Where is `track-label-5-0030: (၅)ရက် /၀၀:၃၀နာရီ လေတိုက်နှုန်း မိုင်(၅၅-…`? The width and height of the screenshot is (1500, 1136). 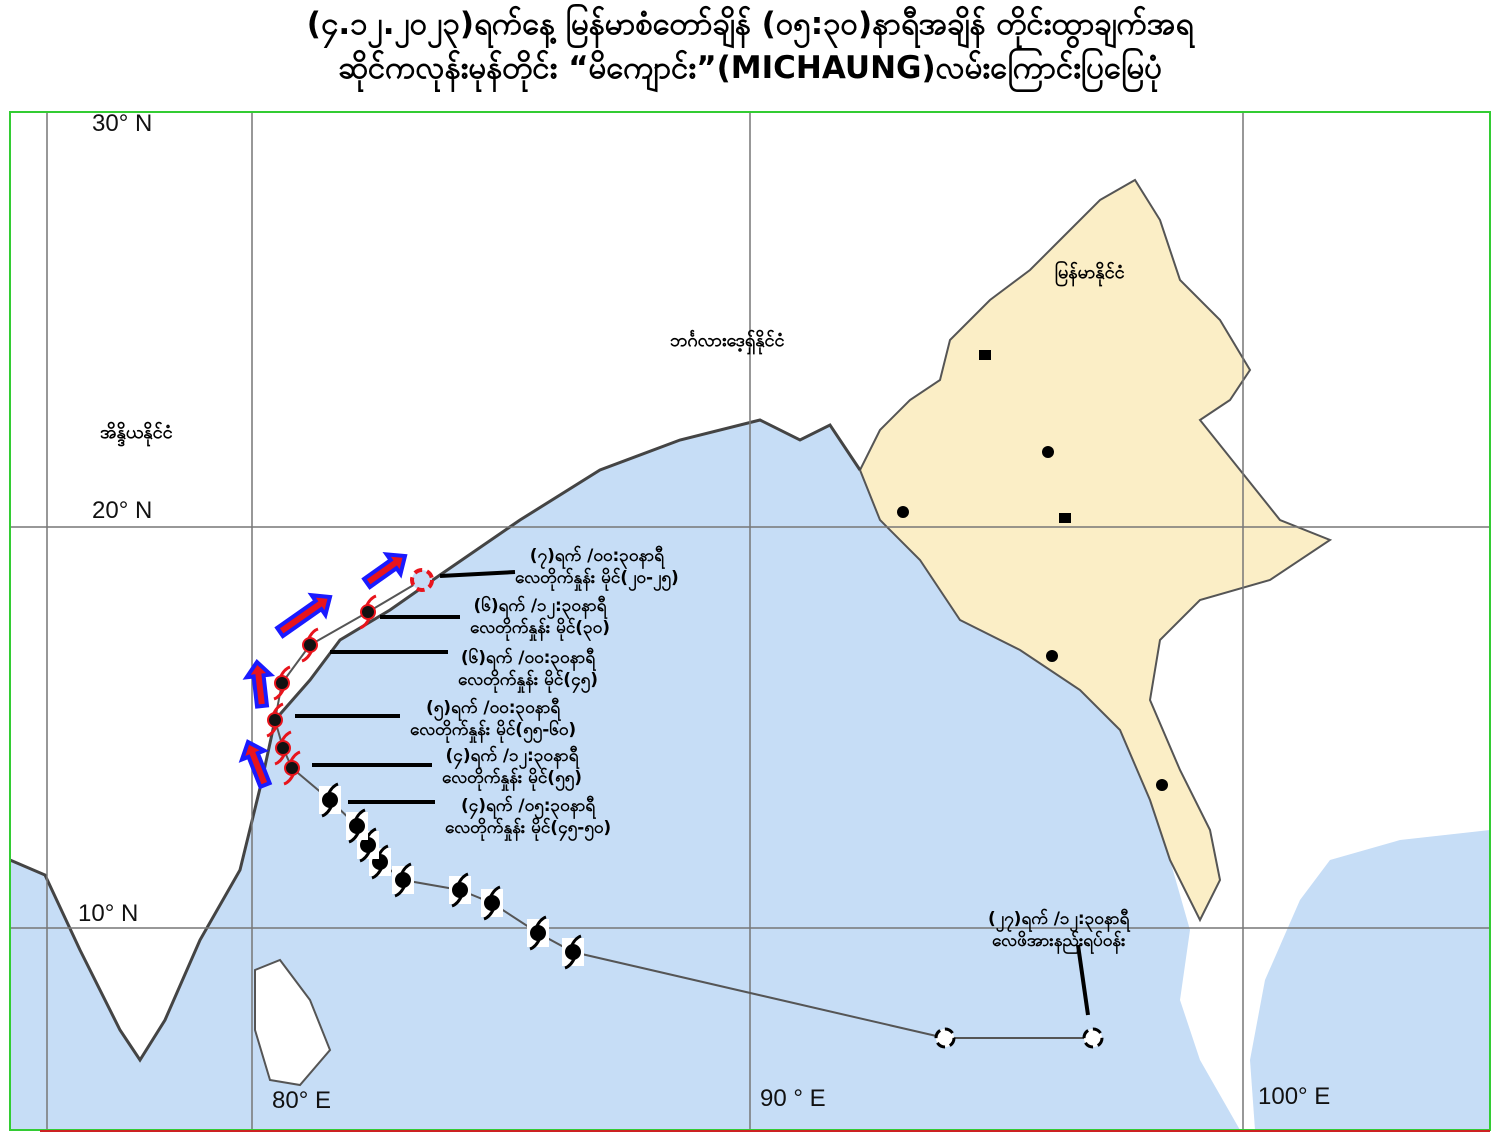 track-label-5-0030: (၅)ရက် /၀၀:၃၀နာရီ လေတိုက်နှုန်း မိုင်(၅၅-… is located at coordinates (493, 719).